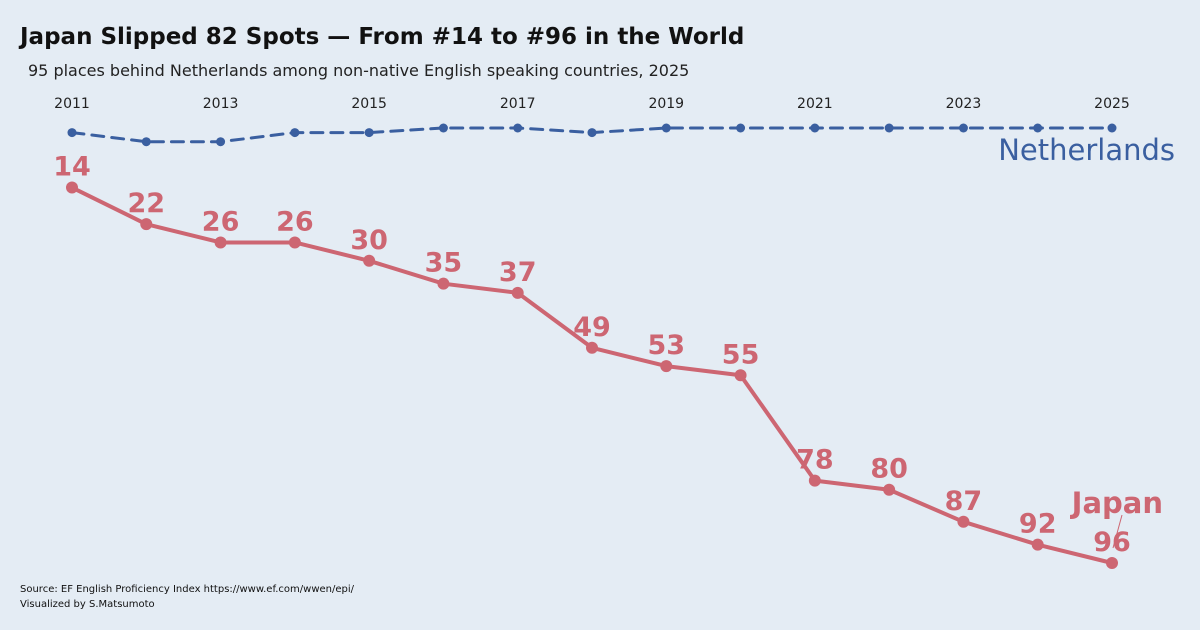 The width and height of the screenshot is (1200, 630). Describe the element at coordinates (666, 104) in the screenshot. I see `x-tick-label: 2019` at that location.